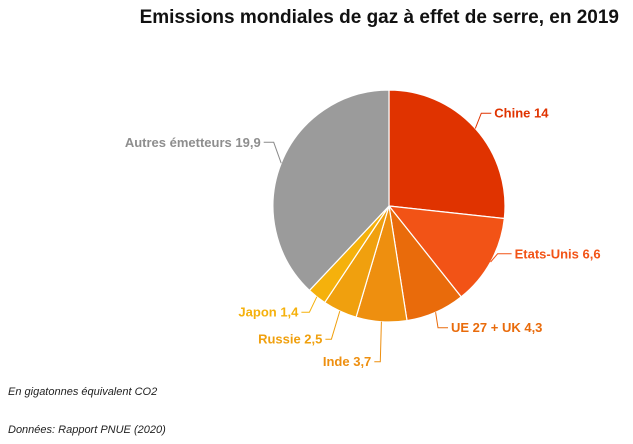  Describe the element at coordinates (521, 113) in the screenshot. I see `data-label-chine: Chine 14` at that location.